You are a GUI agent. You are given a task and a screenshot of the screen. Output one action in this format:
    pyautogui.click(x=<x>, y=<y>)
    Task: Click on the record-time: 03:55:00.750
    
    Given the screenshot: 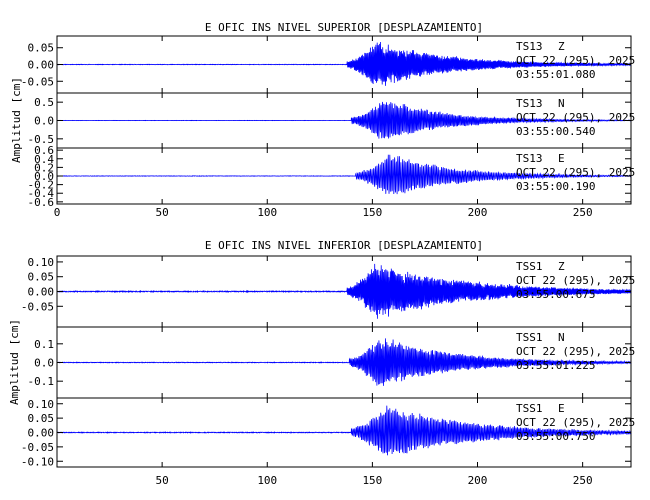 What is the action you would take?
    pyautogui.click(x=555, y=436)
    